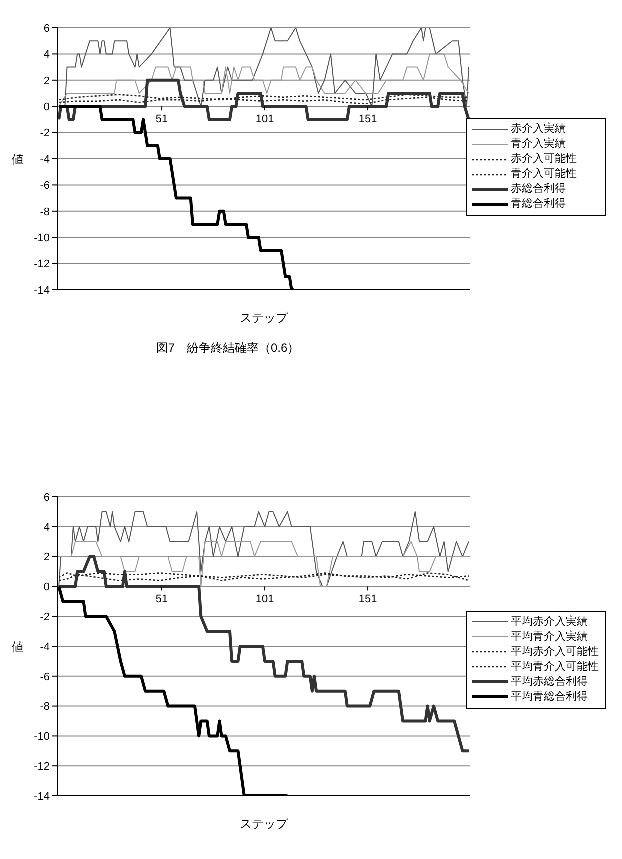 This screenshot has width=622, height=859. What do you see at coordinates (544, 174) in the screenshot?
I see `legend-label: 青介入可能性` at bounding box center [544, 174].